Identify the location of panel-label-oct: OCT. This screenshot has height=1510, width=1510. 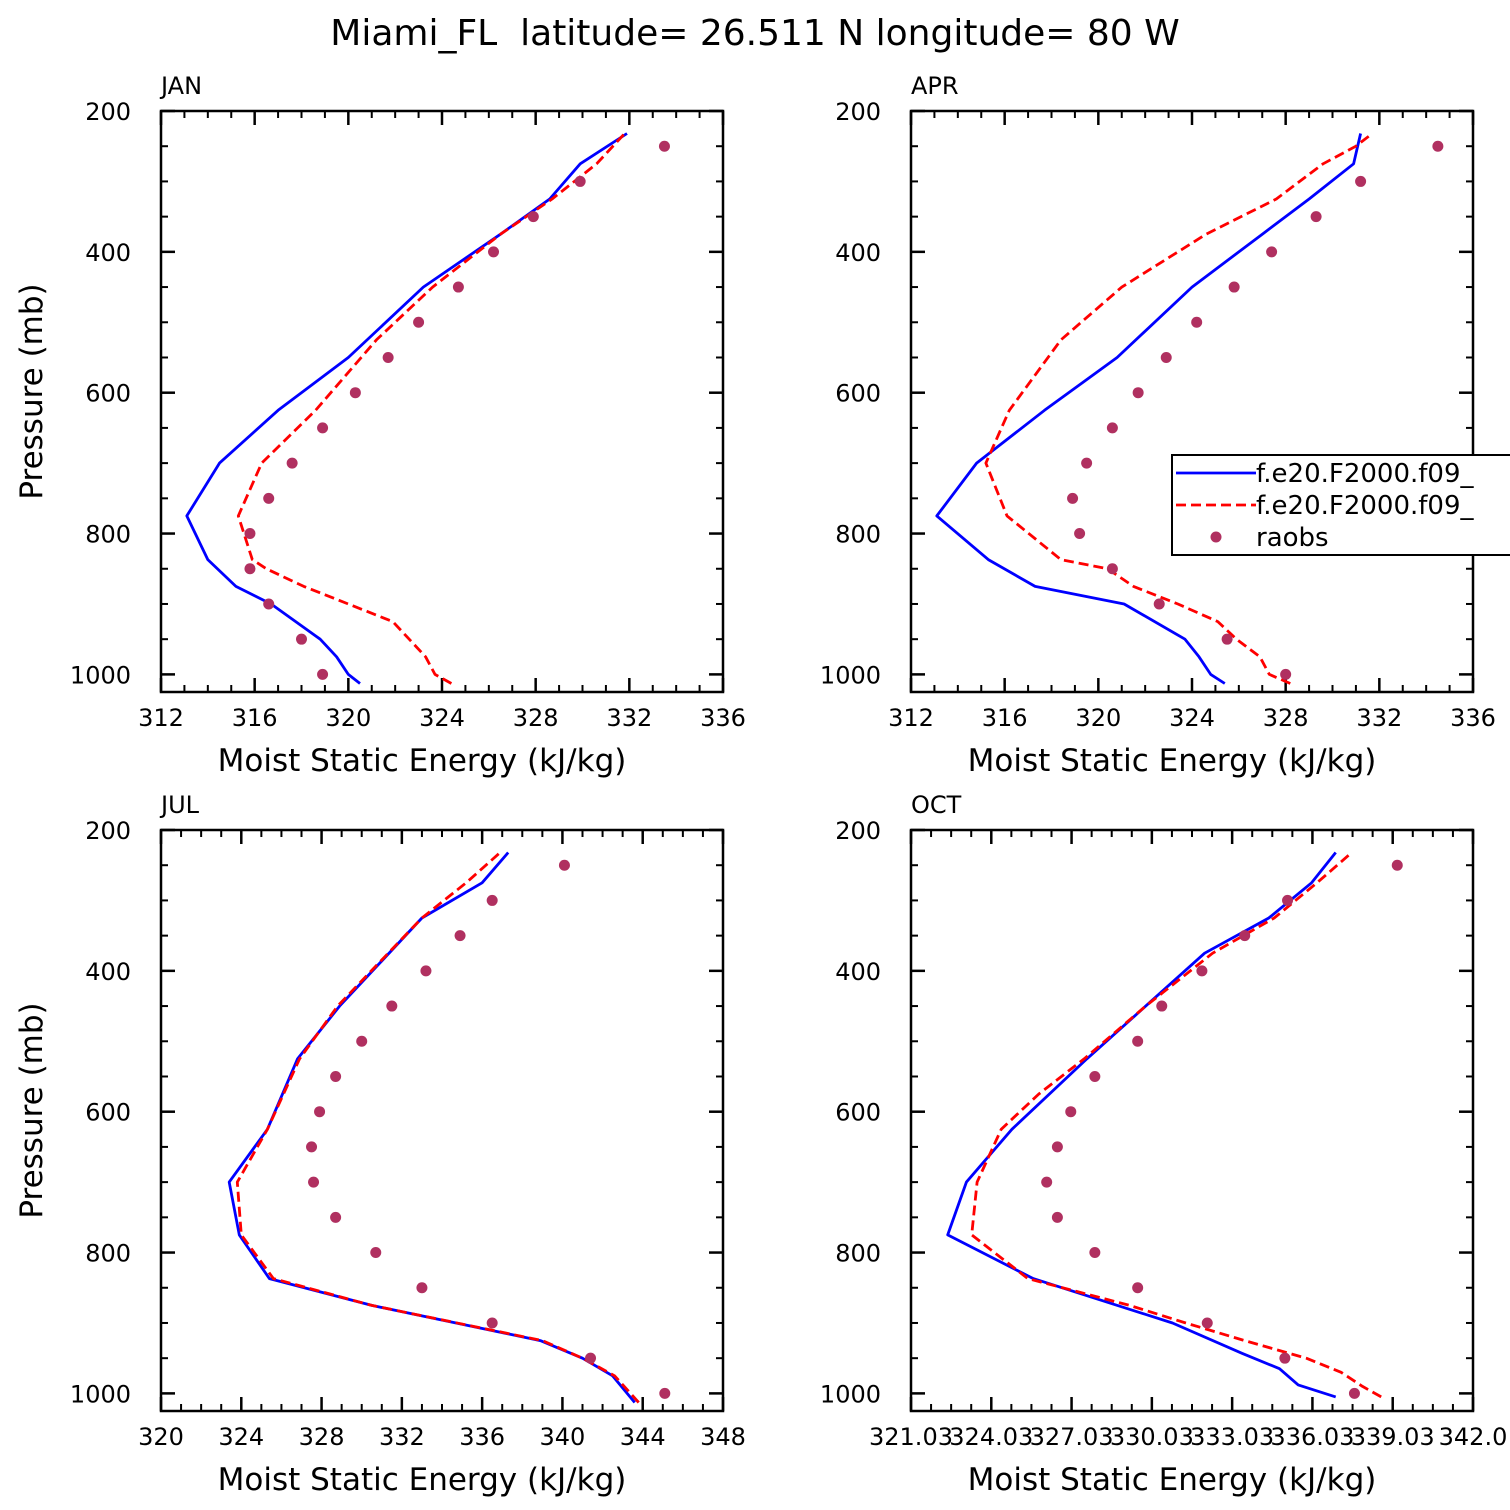
(936, 805).